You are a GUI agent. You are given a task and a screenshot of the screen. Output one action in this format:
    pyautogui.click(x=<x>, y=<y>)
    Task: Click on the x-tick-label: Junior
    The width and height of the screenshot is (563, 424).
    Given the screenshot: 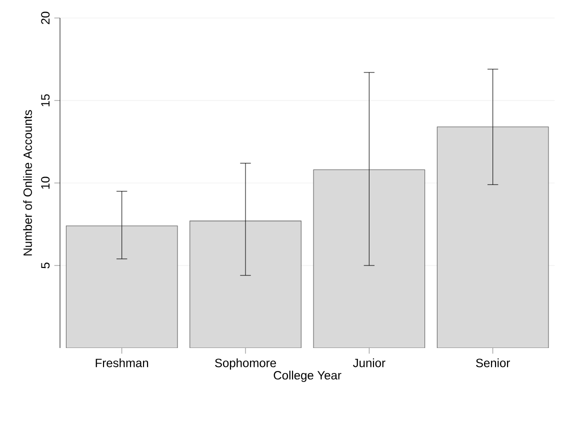 What is the action you would take?
    pyautogui.click(x=369, y=363)
    